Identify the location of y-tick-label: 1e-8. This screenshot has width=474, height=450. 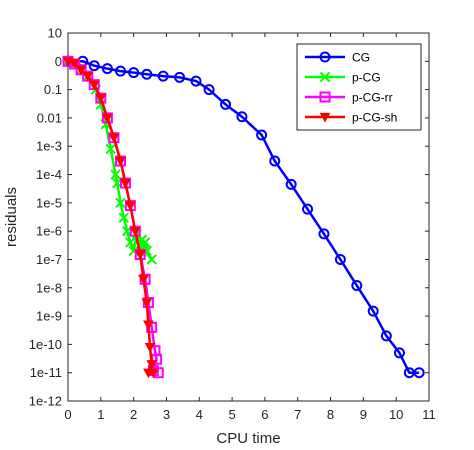
(49, 287).